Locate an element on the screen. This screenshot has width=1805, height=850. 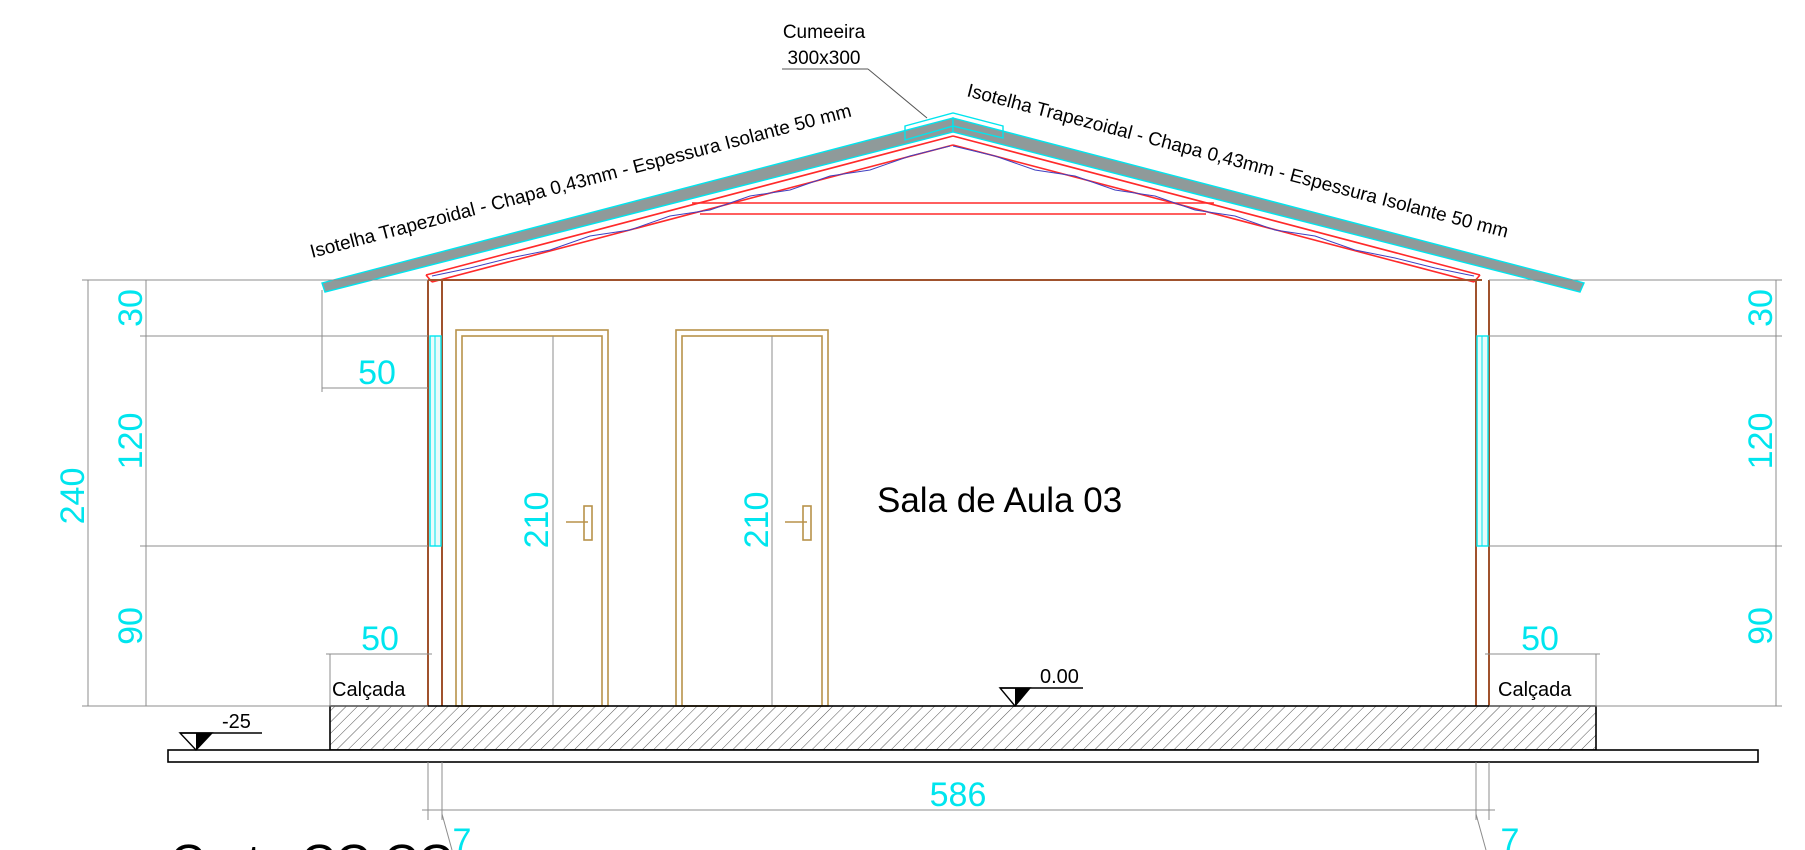
ridge-label: Cumeeira is located at coordinates (824, 32).